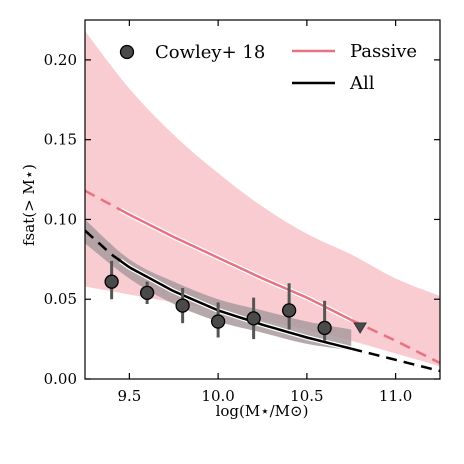  I want to click on legend-all-label: All, so click(362, 83).